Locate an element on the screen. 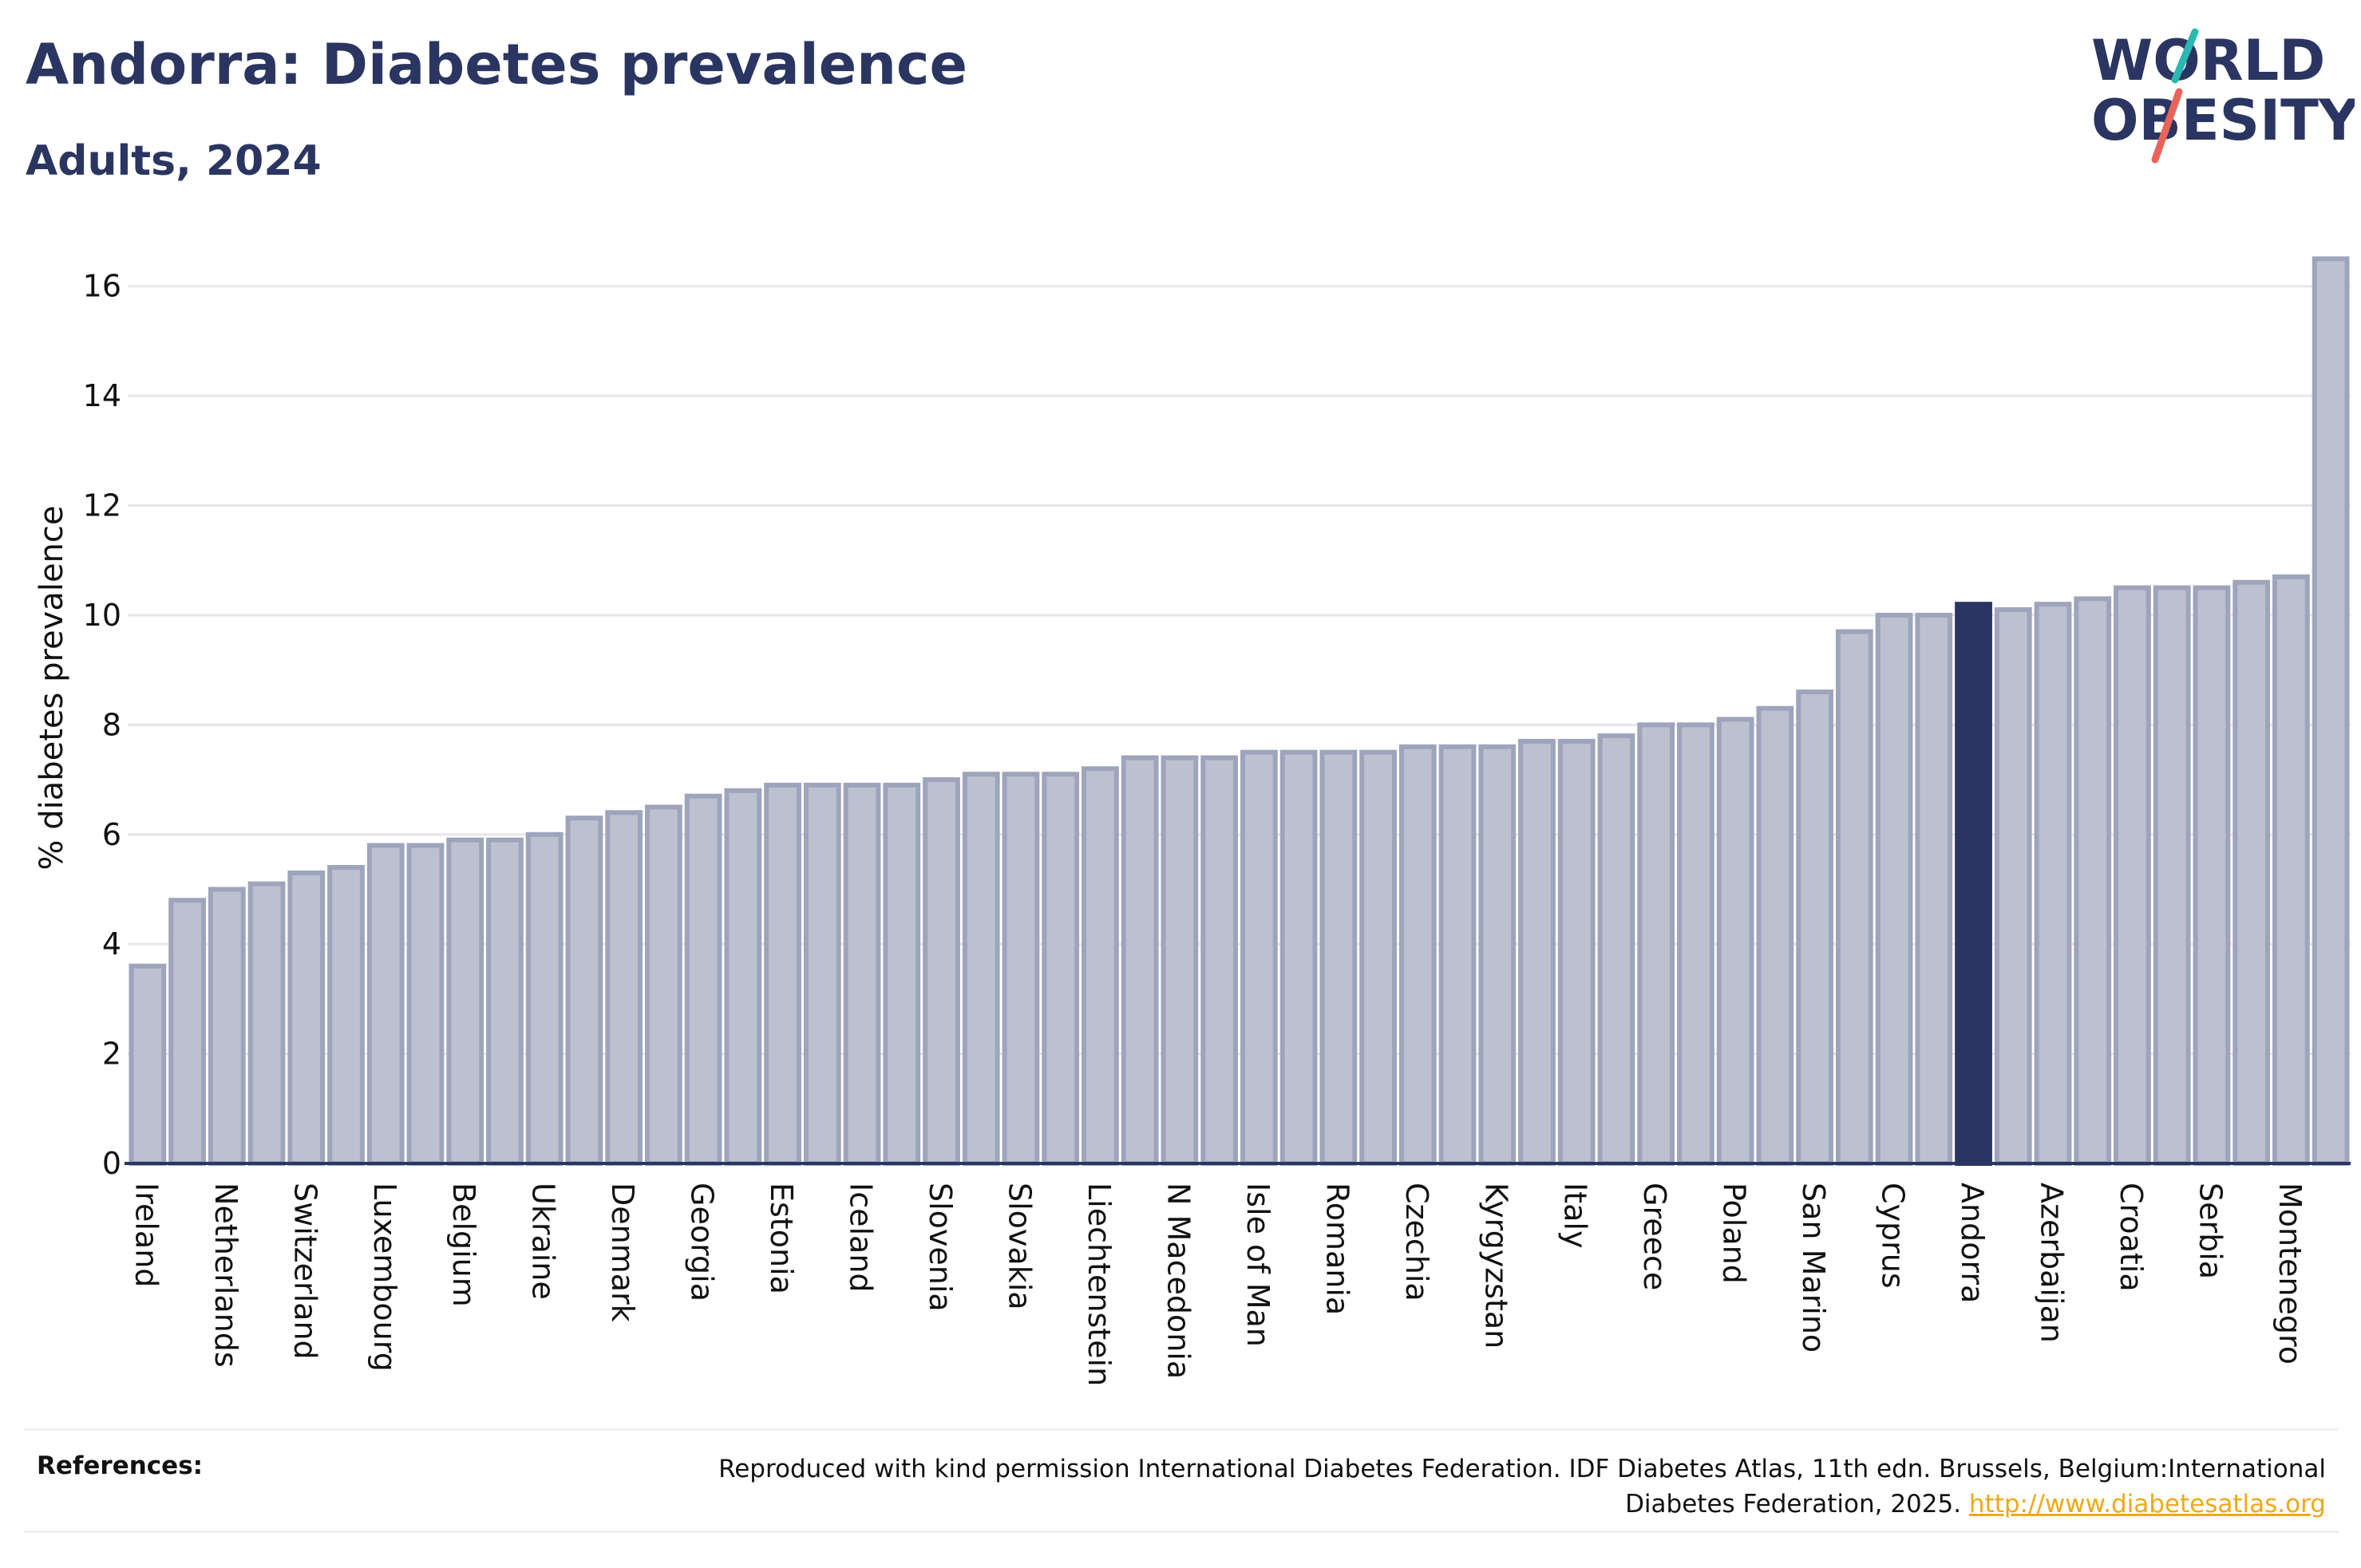 The width and height of the screenshot is (2361, 1568). y-tick-label: 16 is located at coordinates (102, 286).